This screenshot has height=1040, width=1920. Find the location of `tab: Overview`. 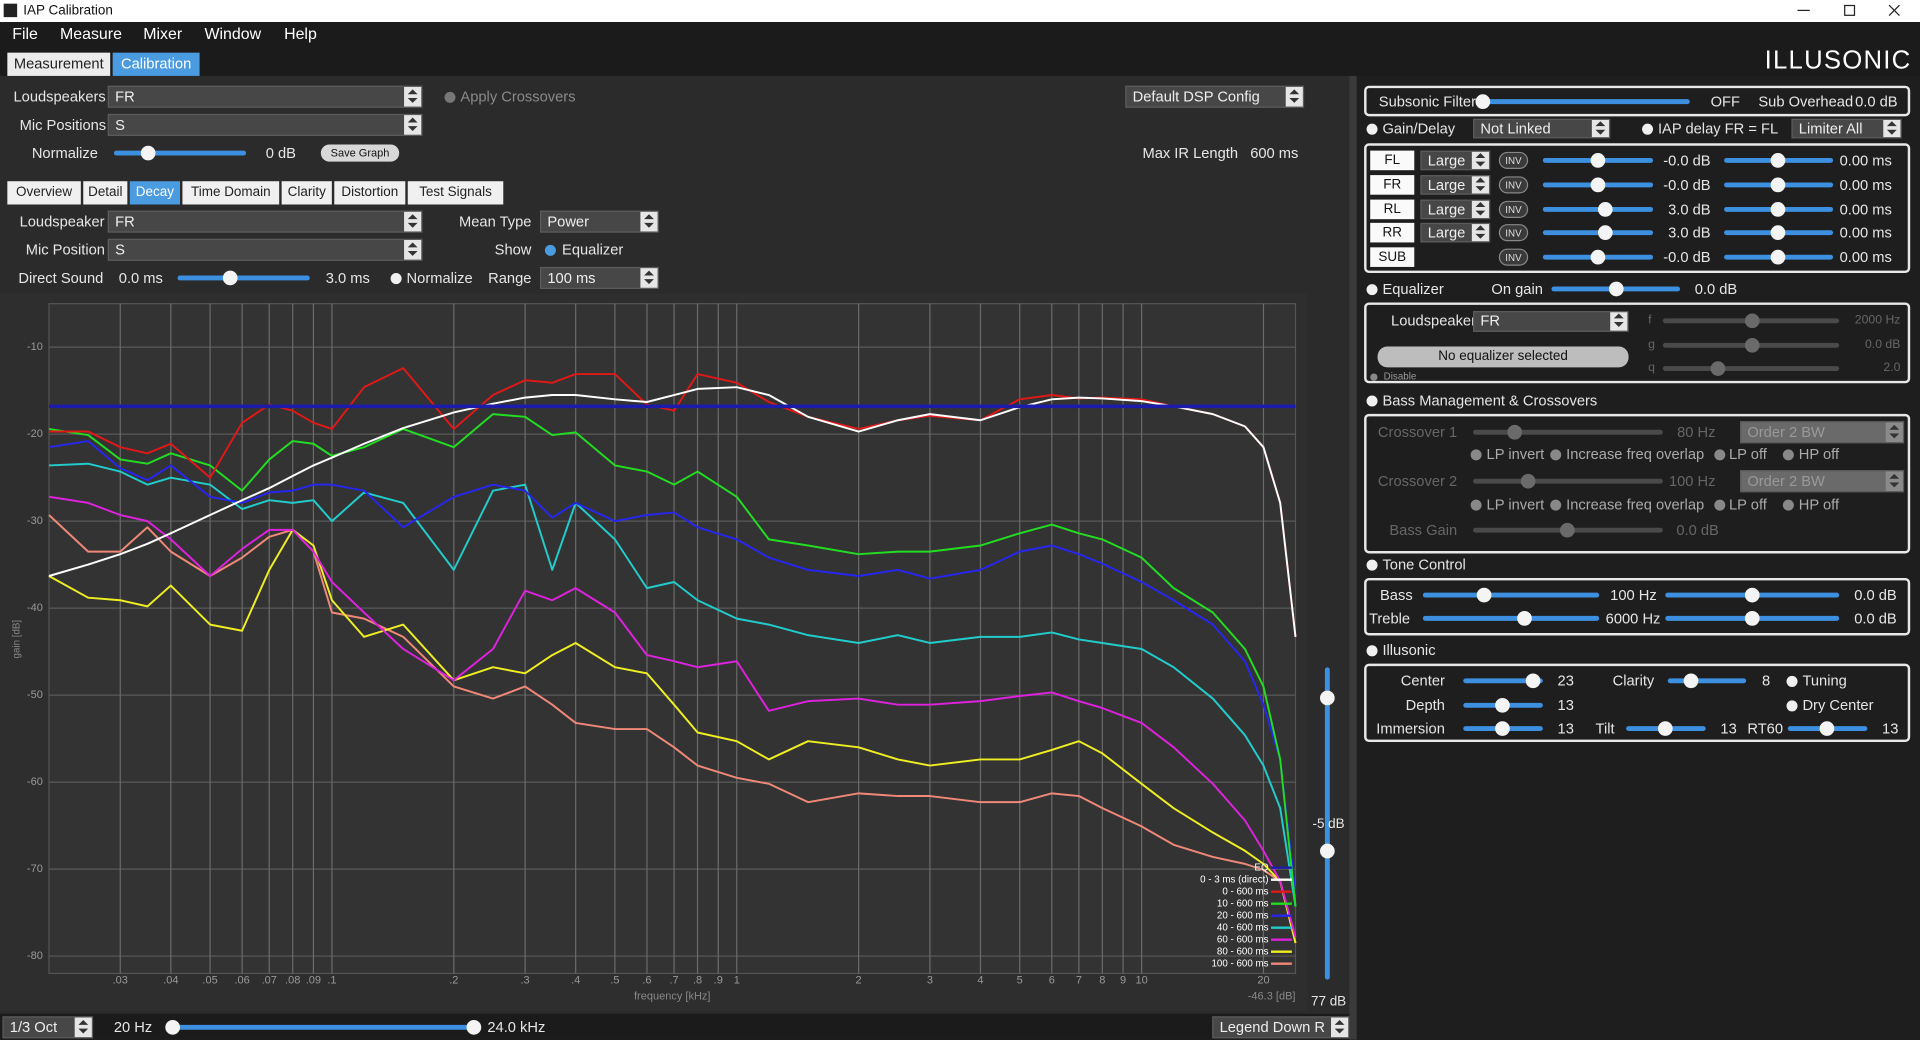

tab: Overview is located at coordinates (44, 193).